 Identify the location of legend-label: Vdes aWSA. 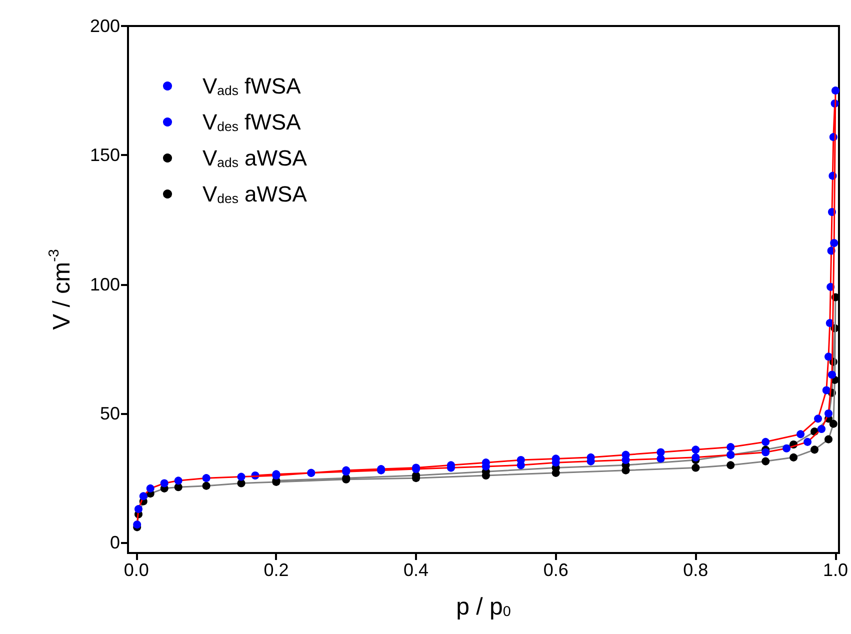
(255, 194).